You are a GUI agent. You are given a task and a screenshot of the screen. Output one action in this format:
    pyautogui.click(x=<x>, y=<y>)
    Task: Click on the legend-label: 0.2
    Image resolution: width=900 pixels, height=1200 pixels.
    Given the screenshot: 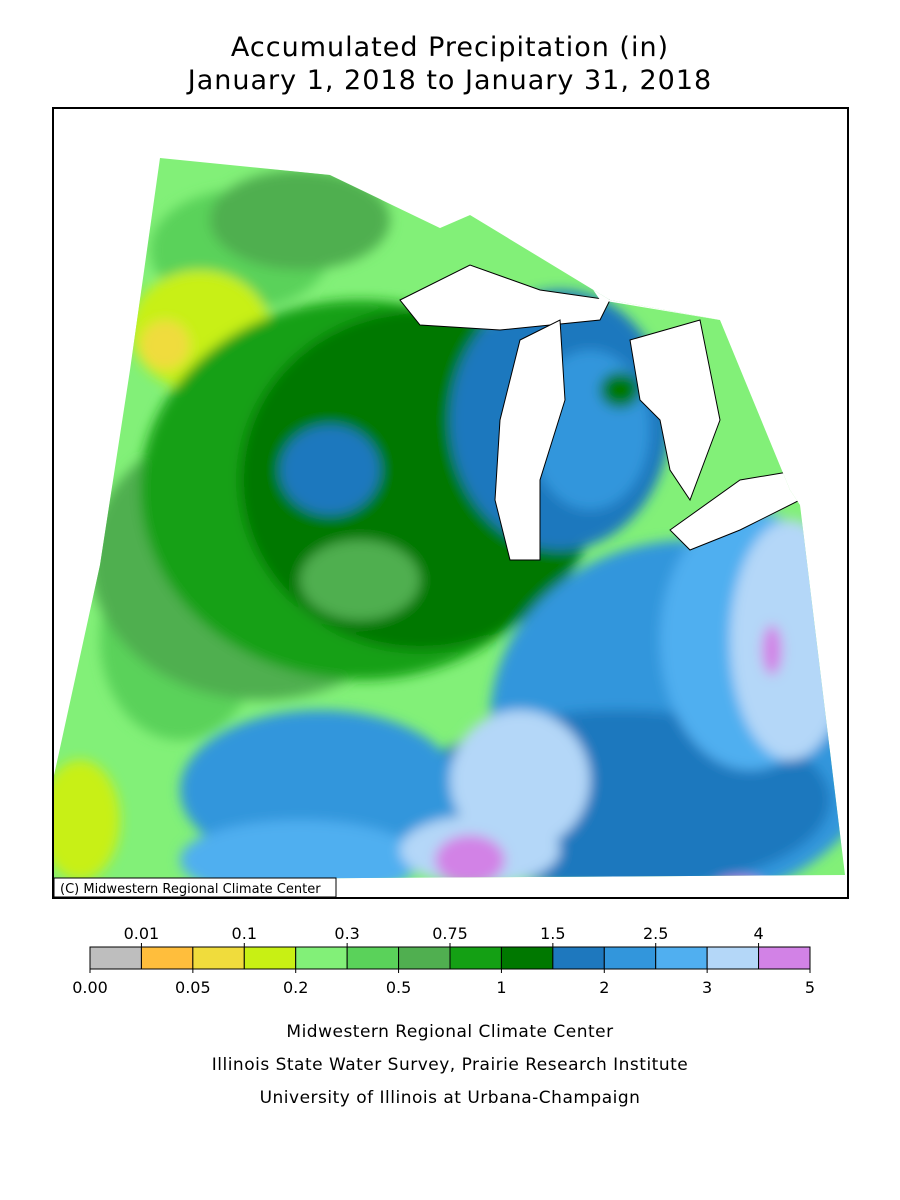 What is the action you would take?
    pyautogui.click(x=295, y=987)
    